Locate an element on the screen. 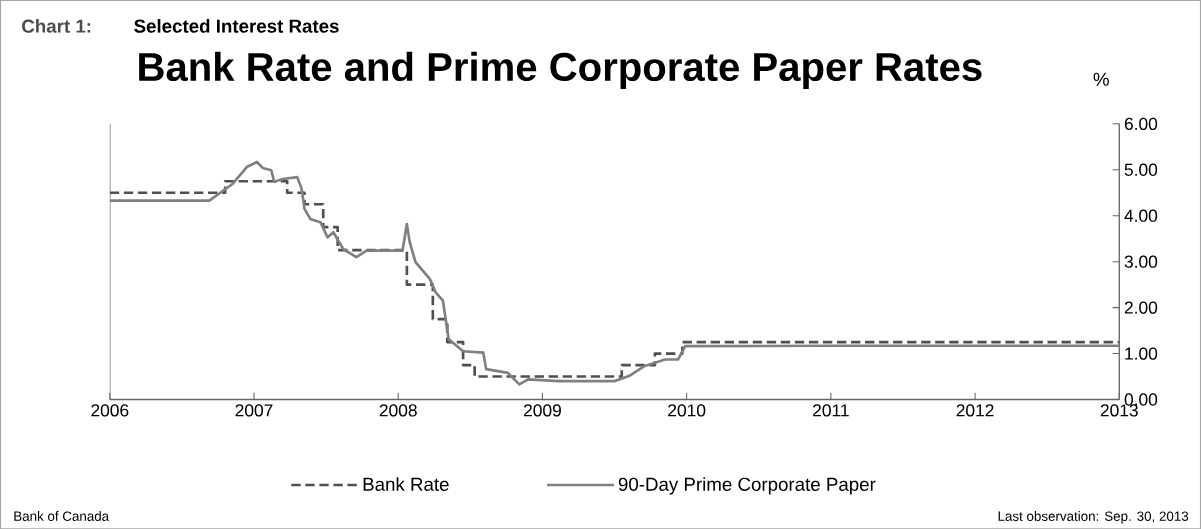 The width and height of the screenshot is (1201, 529). y-tick-label: 4.00 is located at coordinates (1141, 215).